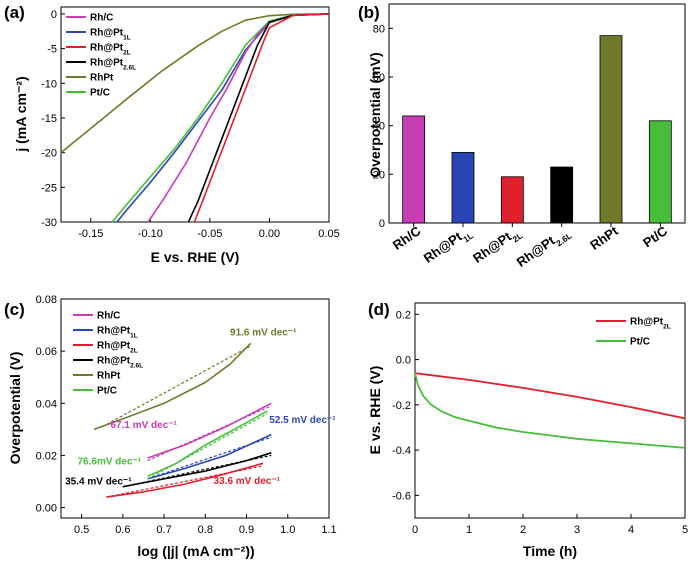 This screenshot has height=569, width=690. I want to click on panel-a-y-tick-label: -30, so click(49, 223).